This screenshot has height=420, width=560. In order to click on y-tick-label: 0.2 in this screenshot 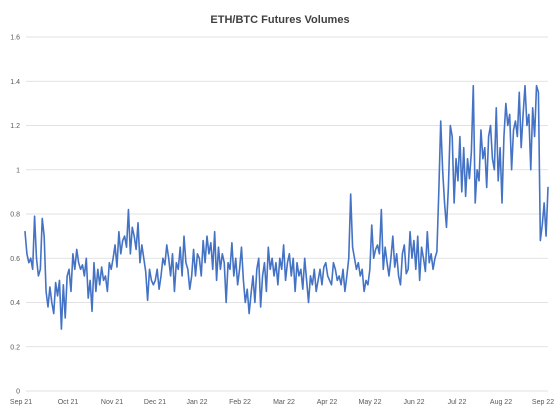, I will do `click(15, 347)`.